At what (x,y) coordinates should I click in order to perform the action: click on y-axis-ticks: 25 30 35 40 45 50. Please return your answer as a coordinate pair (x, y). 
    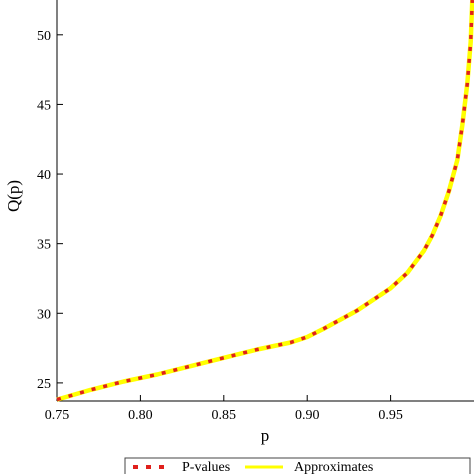
    Looking at the image, I should click on (50, 210).